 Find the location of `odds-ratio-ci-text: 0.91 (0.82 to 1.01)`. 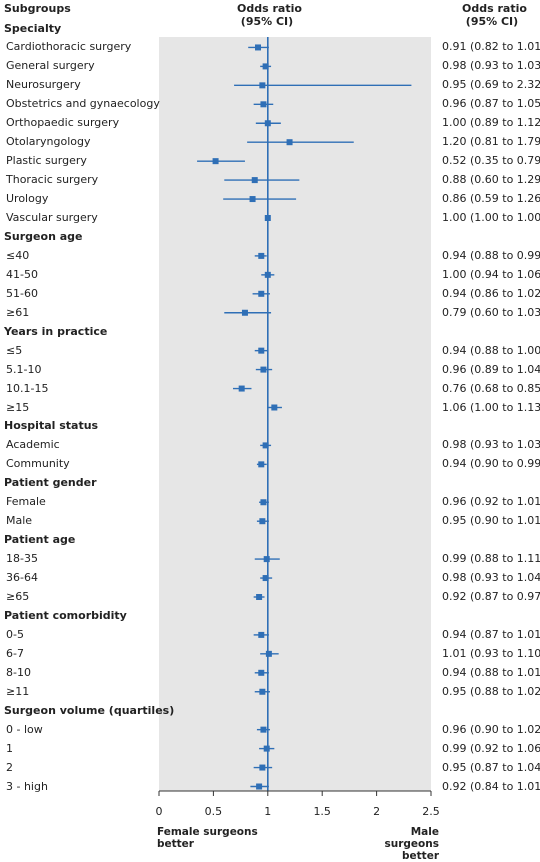

odds-ratio-ci-text: 0.91 (0.82 to 1.01) is located at coordinates (491, 47).